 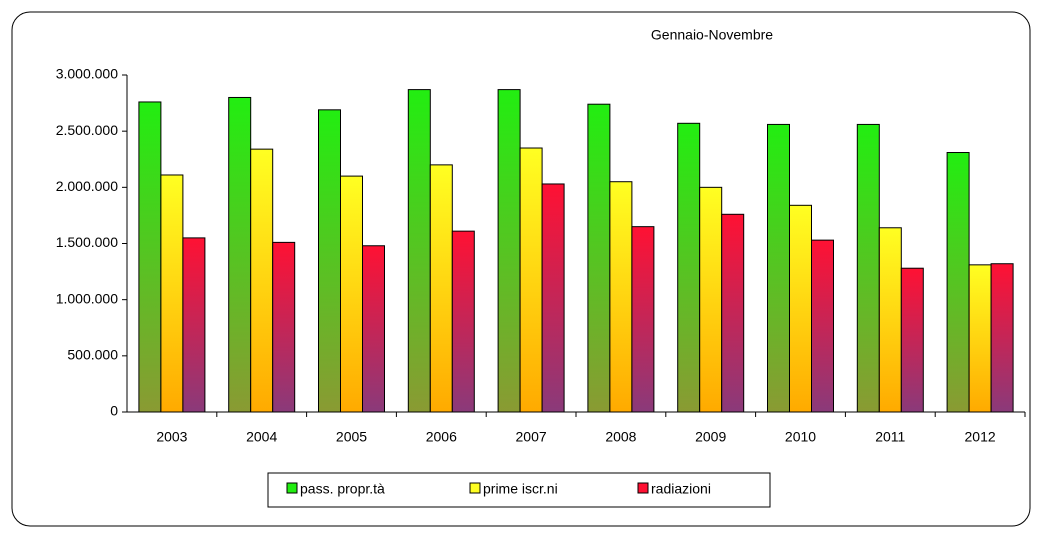 I want to click on legend-label: prime iscr.ni, so click(x=520, y=489).